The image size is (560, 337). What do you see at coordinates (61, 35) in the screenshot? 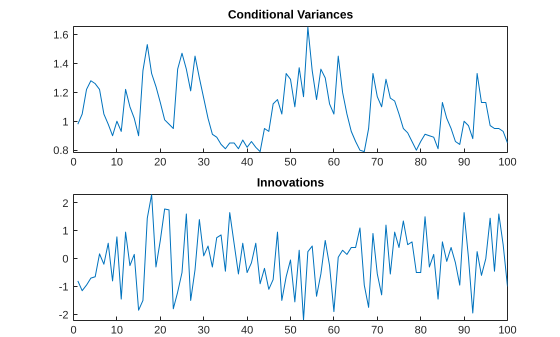
I see `y-tick-label: 1.6` at bounding box center [61, 35].